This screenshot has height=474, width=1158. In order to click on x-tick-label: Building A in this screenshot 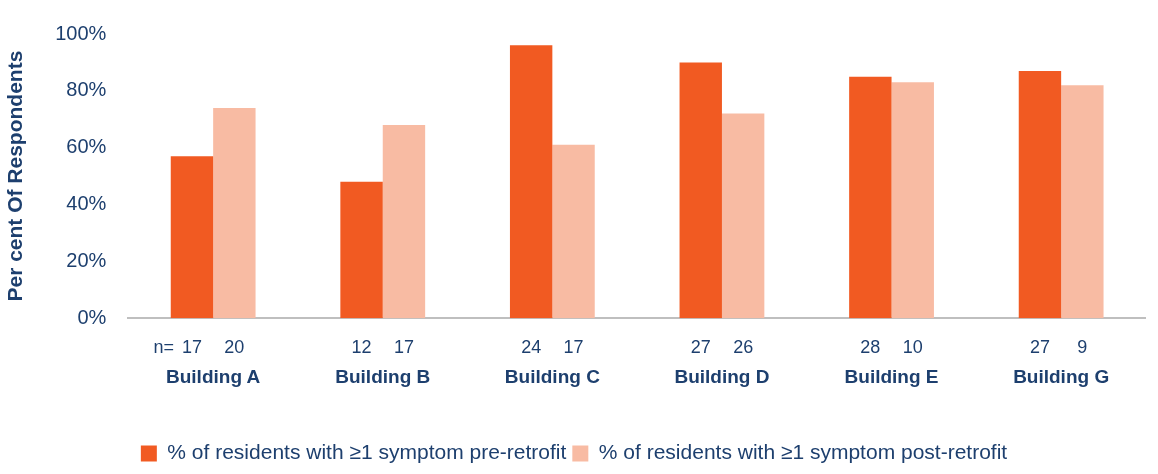, I will do `click(213, 376)`.